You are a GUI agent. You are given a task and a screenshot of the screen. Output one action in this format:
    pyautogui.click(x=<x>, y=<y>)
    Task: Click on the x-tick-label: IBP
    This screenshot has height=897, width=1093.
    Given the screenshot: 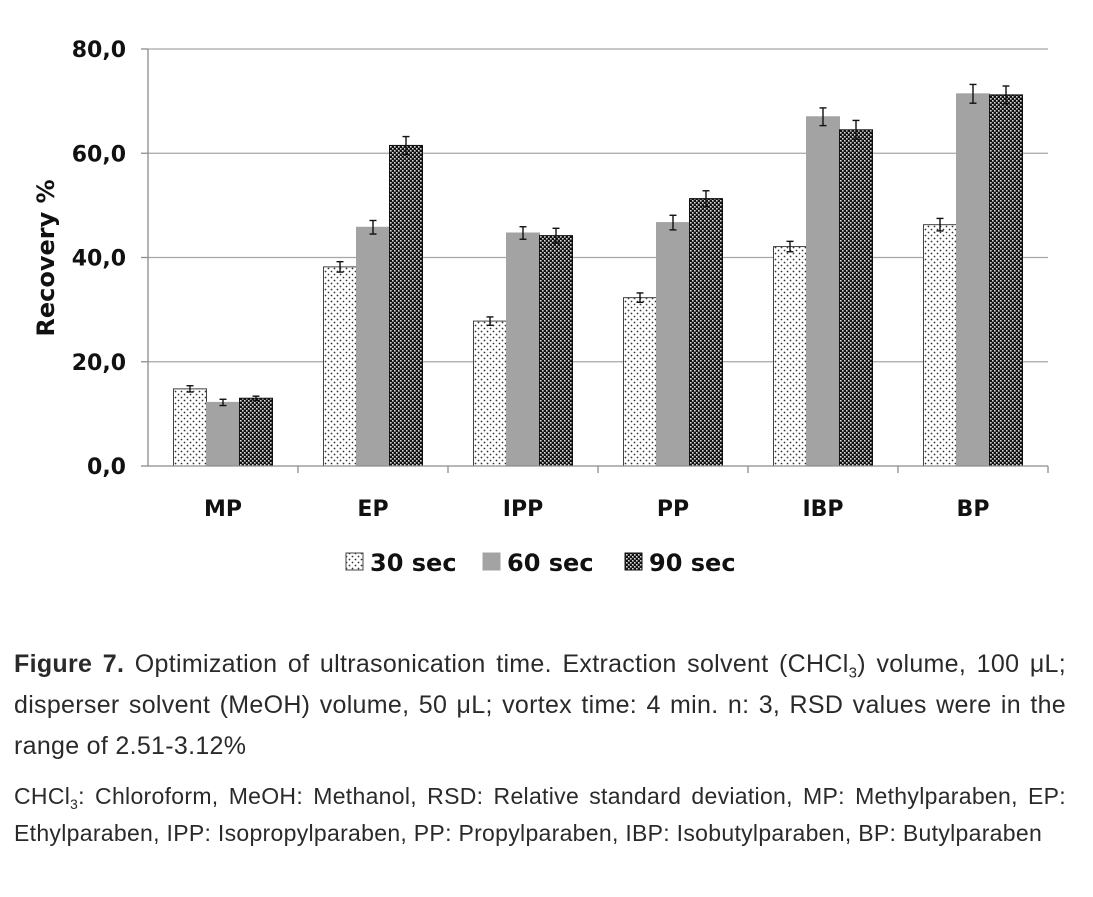 What is the action you would take?
    pyautogui.click(x=822, y=509)
    